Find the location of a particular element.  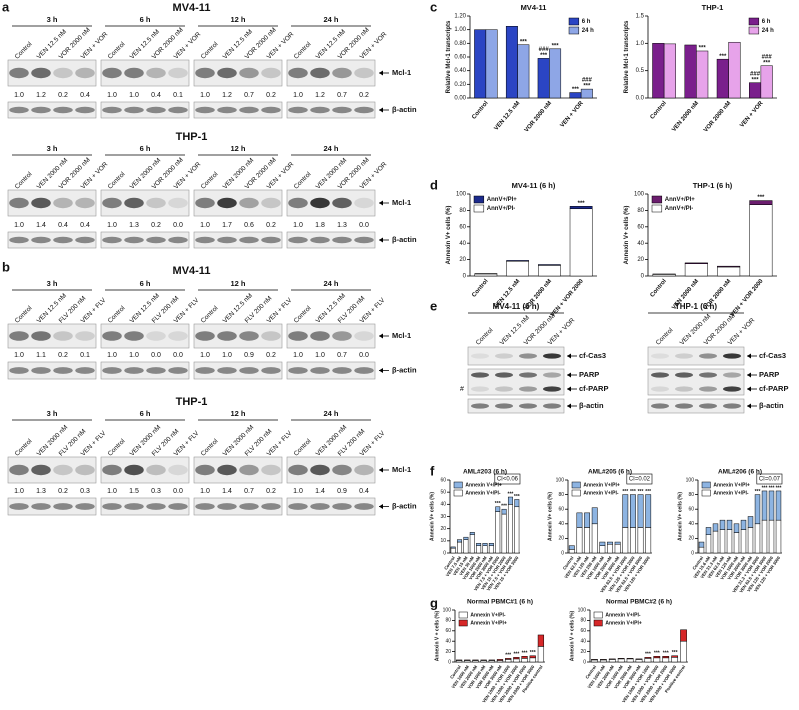

y-tick-label: 1.20 is located at coordinates (460, 17).